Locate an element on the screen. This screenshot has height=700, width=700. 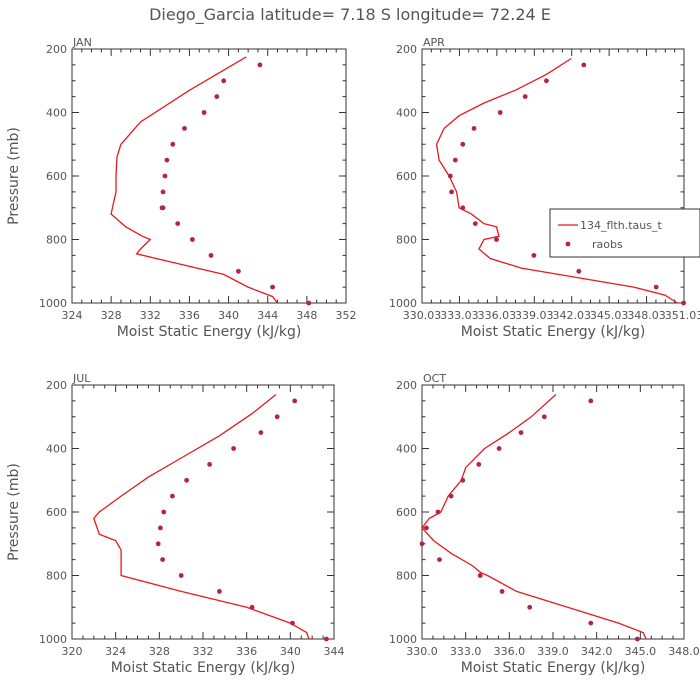
x-tick-label: 324 is located at coordinates (72, 315).